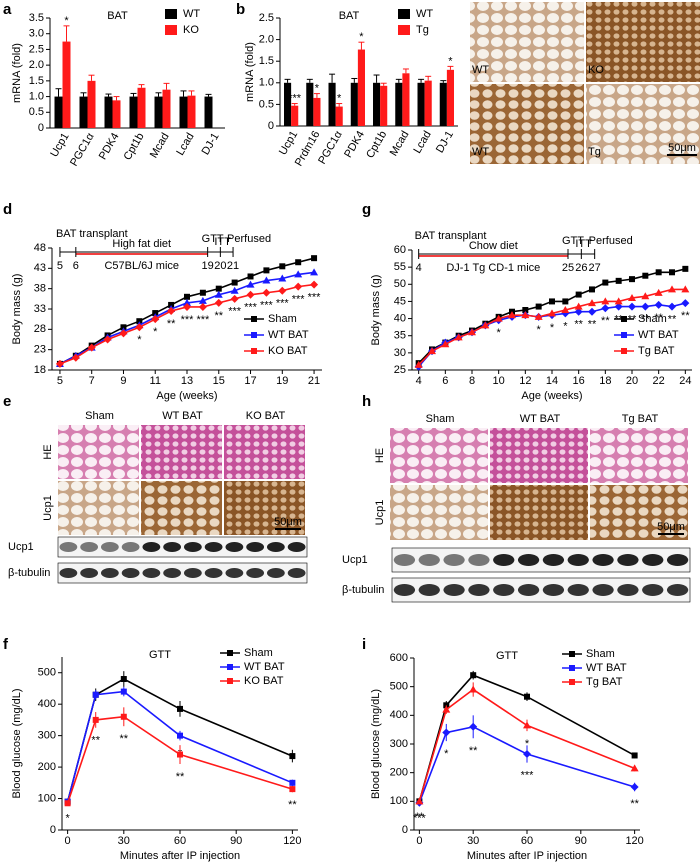 The height and width of the screenshot is (866, 700). Describe the element at coordinates (123, 381) in the screenshot. I see `x-tick-label: 9` at that location.